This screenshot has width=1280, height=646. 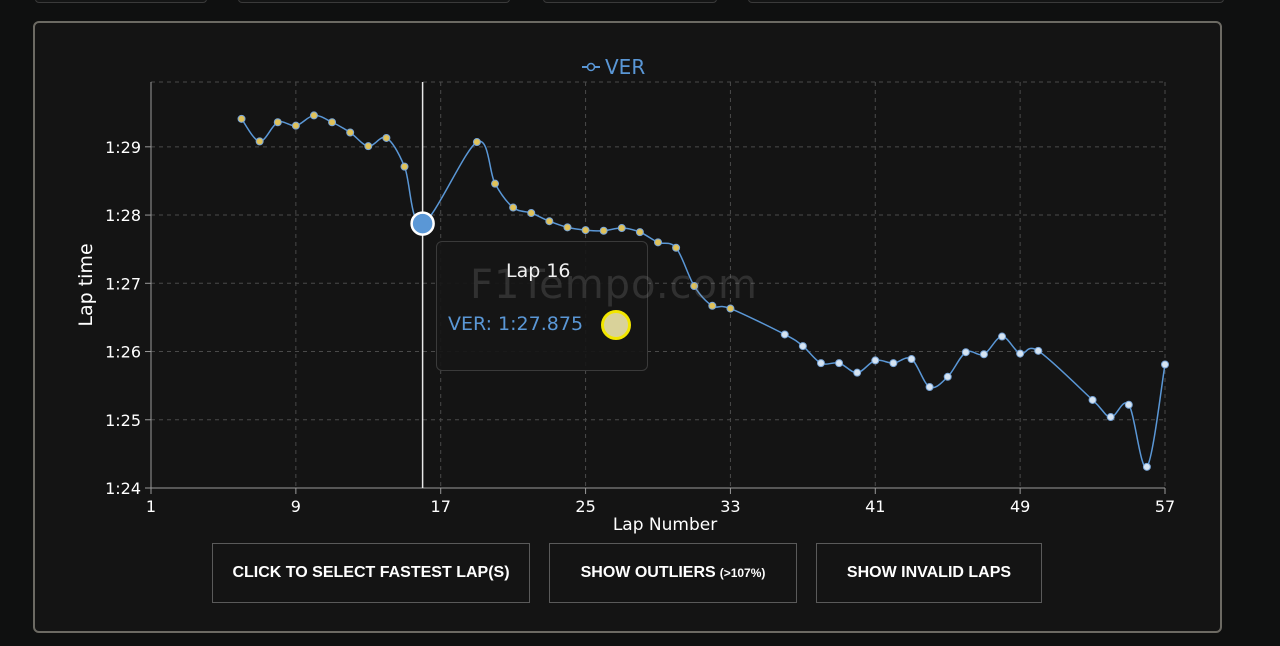 What do you see at coordinates (86, 284) in the screenshot?
I see `y-axis-label: Lap time` at bounding box center [86, 284].